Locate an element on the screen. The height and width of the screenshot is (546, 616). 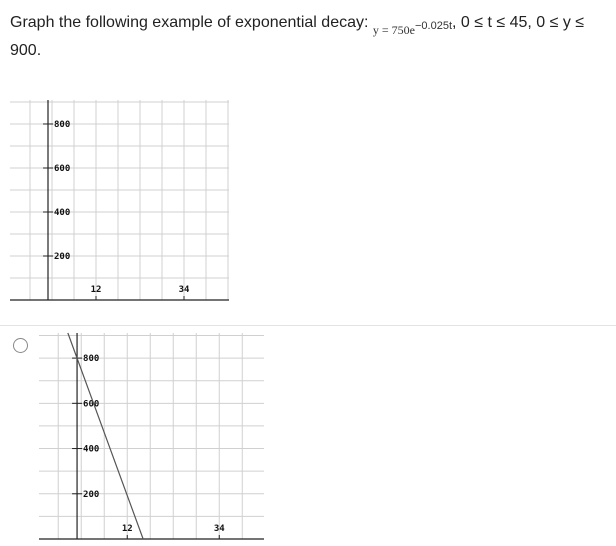
equation: y = 750e−0.025t is located at coordinates (412, 28).